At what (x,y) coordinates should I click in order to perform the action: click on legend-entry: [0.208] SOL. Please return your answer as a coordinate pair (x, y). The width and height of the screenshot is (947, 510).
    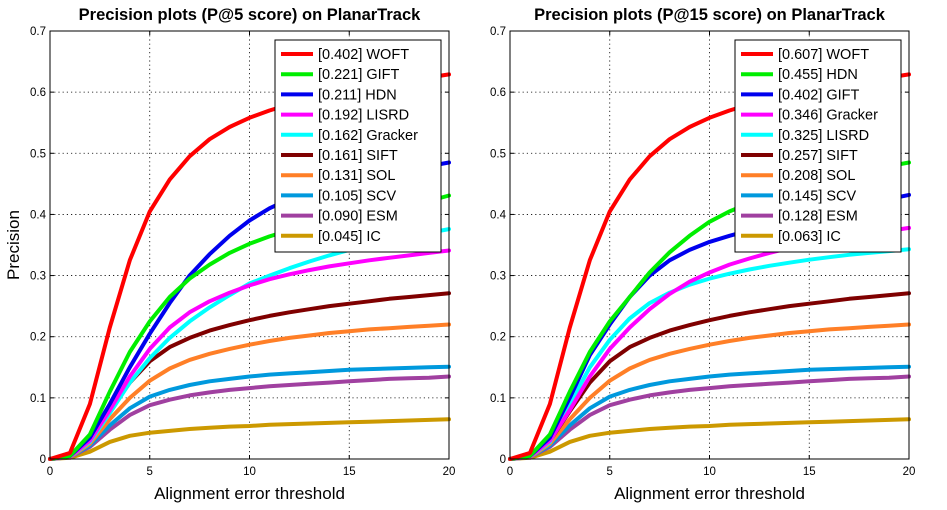
    Looking at the image, I should click on (816, 176).